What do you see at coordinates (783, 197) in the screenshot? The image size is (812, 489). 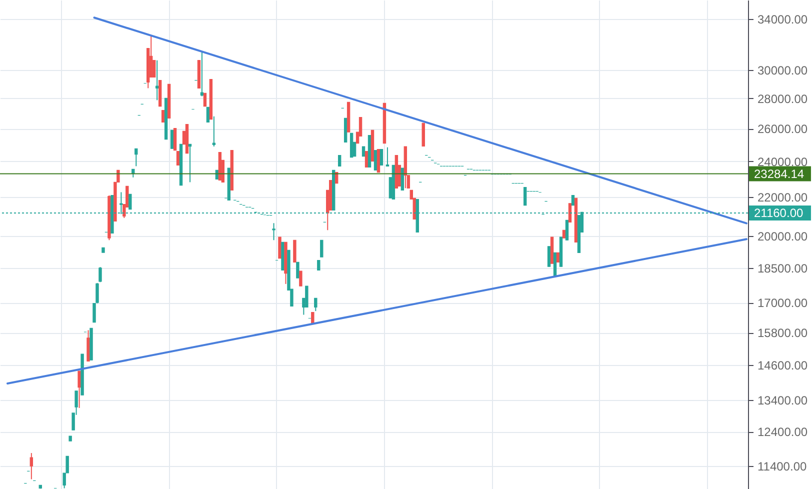 I see `y-tick-label: 22000.00` at bounding box center [783, 197].